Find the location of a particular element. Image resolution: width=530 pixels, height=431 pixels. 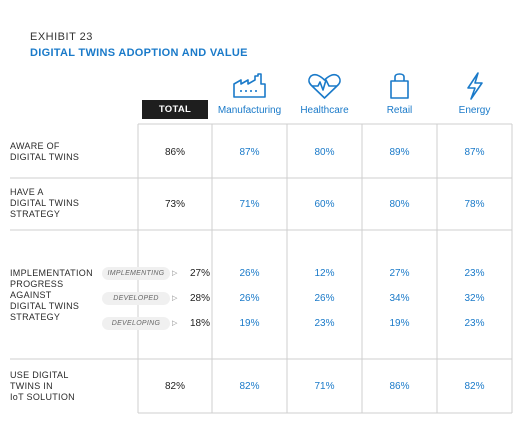

table-cell: 32% is located at coordinates (474, 298).